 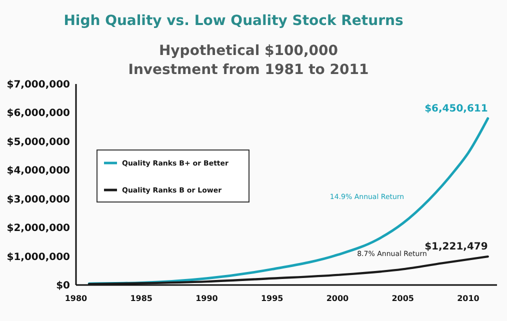 What do you see at coordinates (38, 114) in the screenshot?
I see `y-tick-label: $6,000,000` at bounding box center [38, 114].